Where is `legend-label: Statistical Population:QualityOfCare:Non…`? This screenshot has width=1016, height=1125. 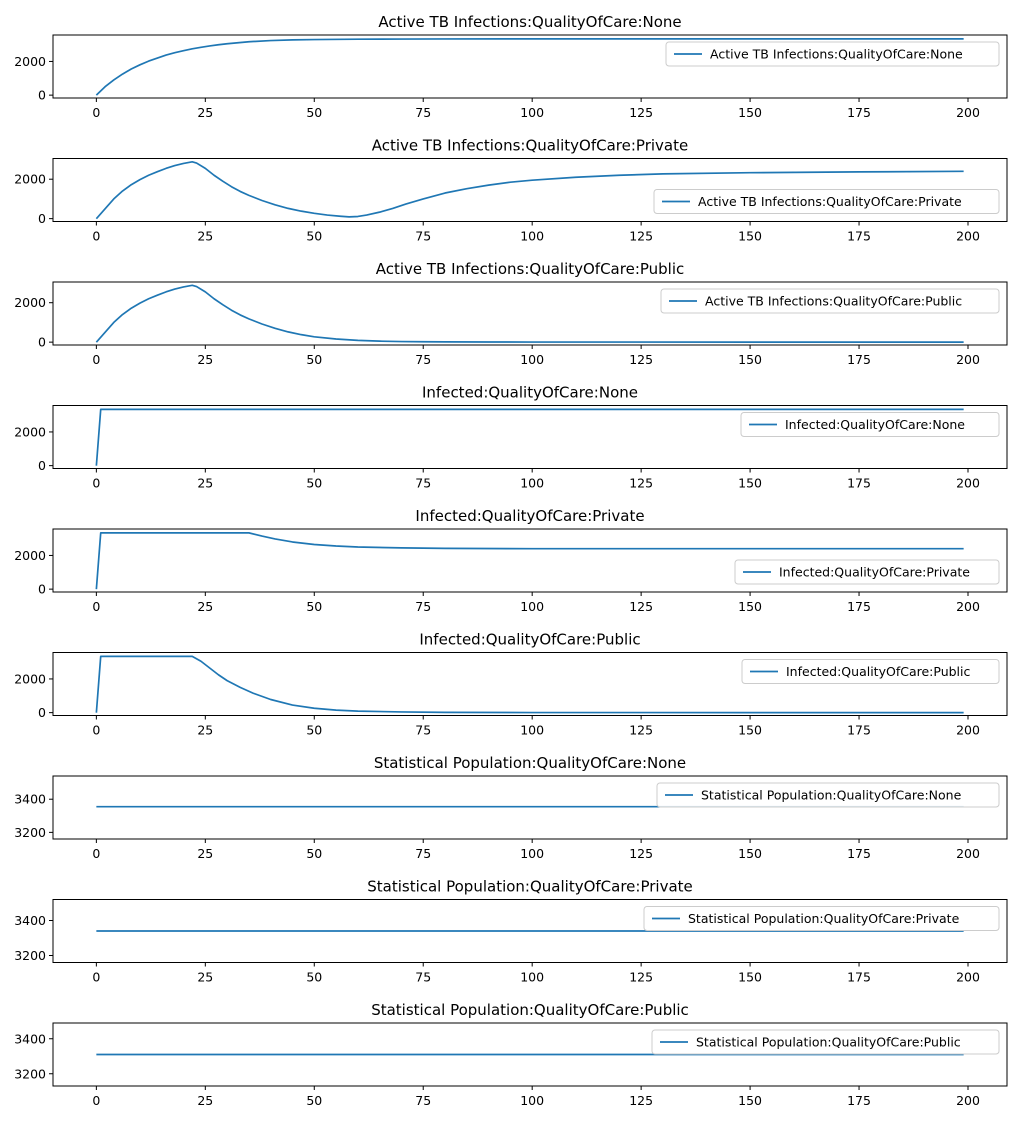
legend-label: Statistical Population:QualityOfCare:Non… is located at coordinates (831, 795).